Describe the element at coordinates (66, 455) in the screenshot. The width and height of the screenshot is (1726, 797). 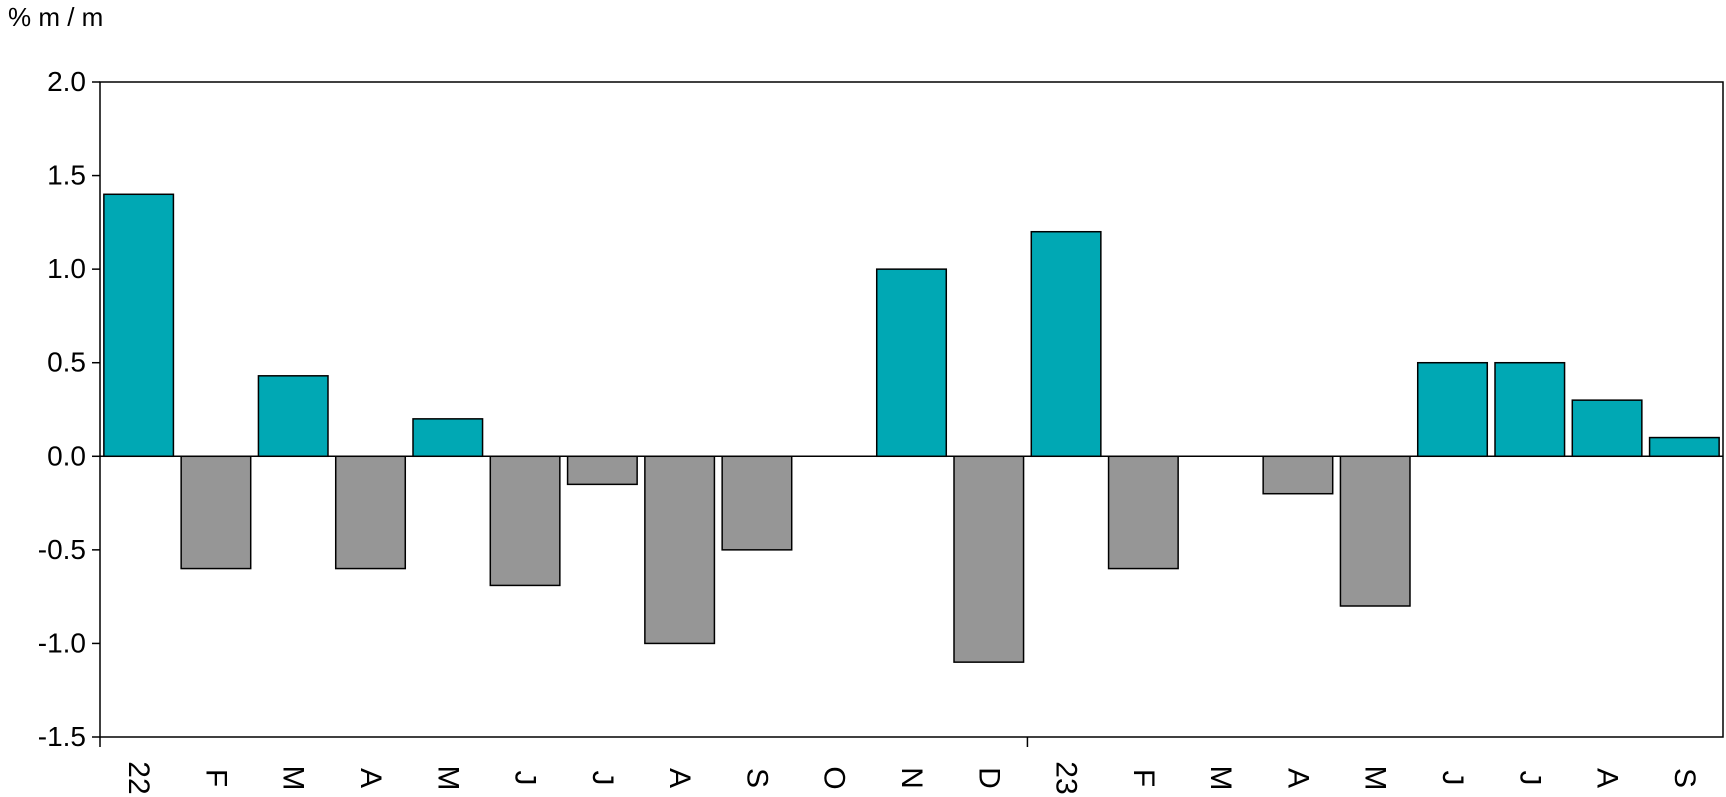
I see `y-tick-label: 0.0` at that location.